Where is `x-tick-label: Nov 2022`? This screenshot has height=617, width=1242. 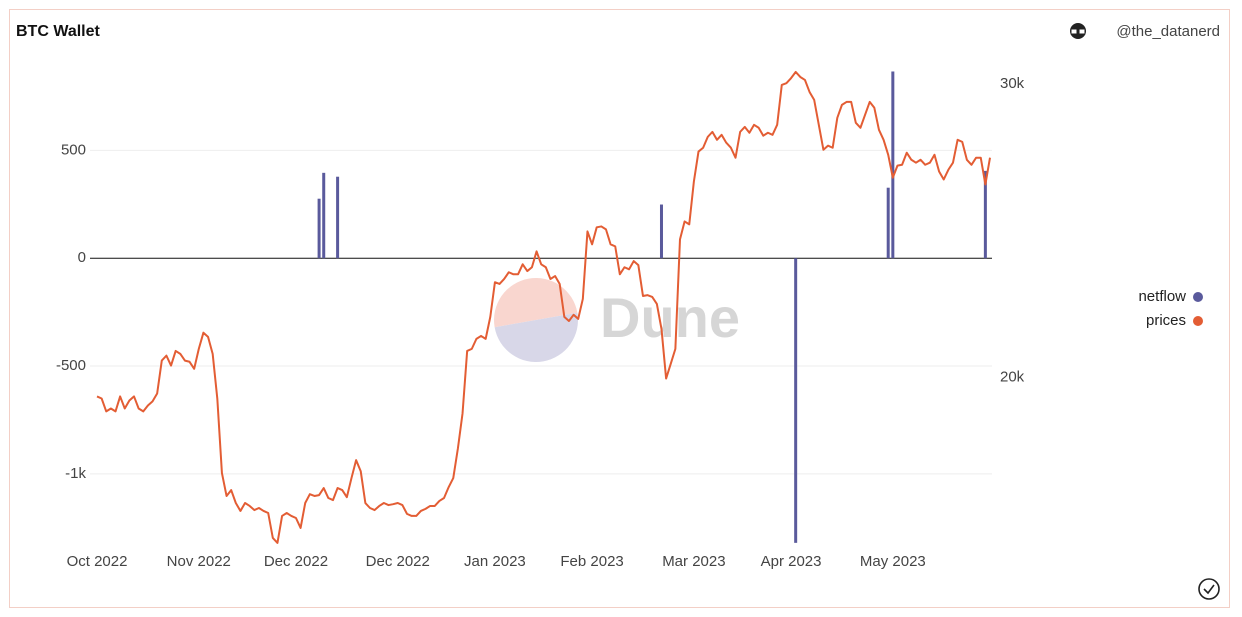
x-tick-label: Nov 2022 is located at coordinates (199, 561).